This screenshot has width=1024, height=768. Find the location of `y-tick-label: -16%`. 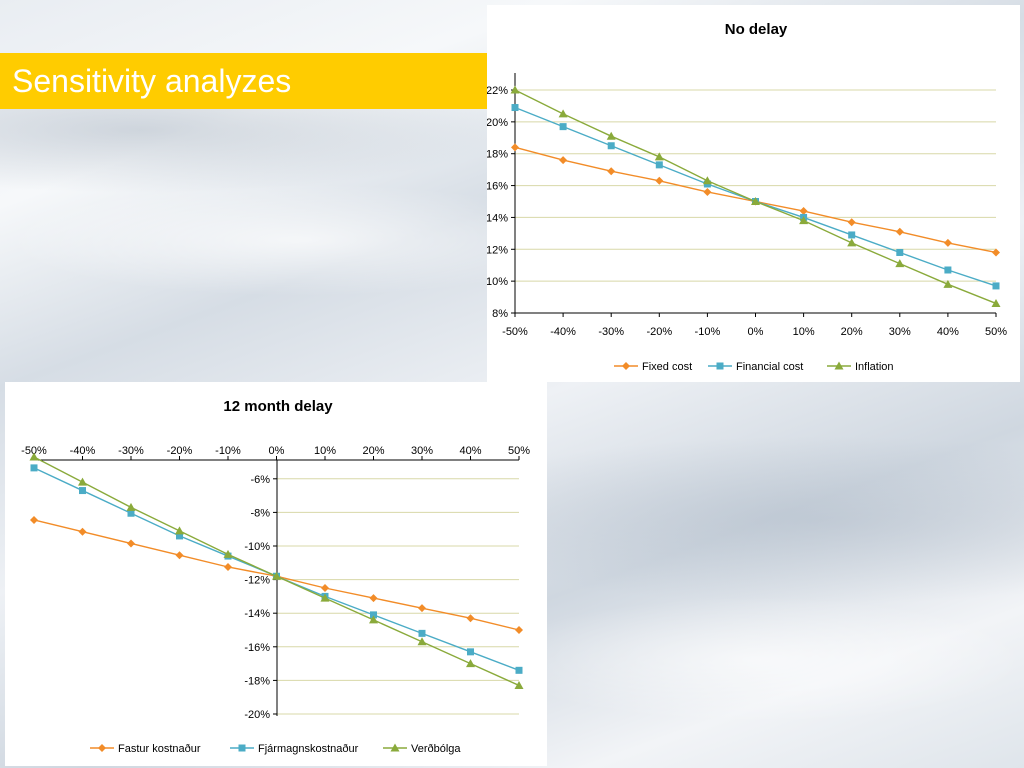

y-tick-label: -16% is located at coordinates (257, 648).